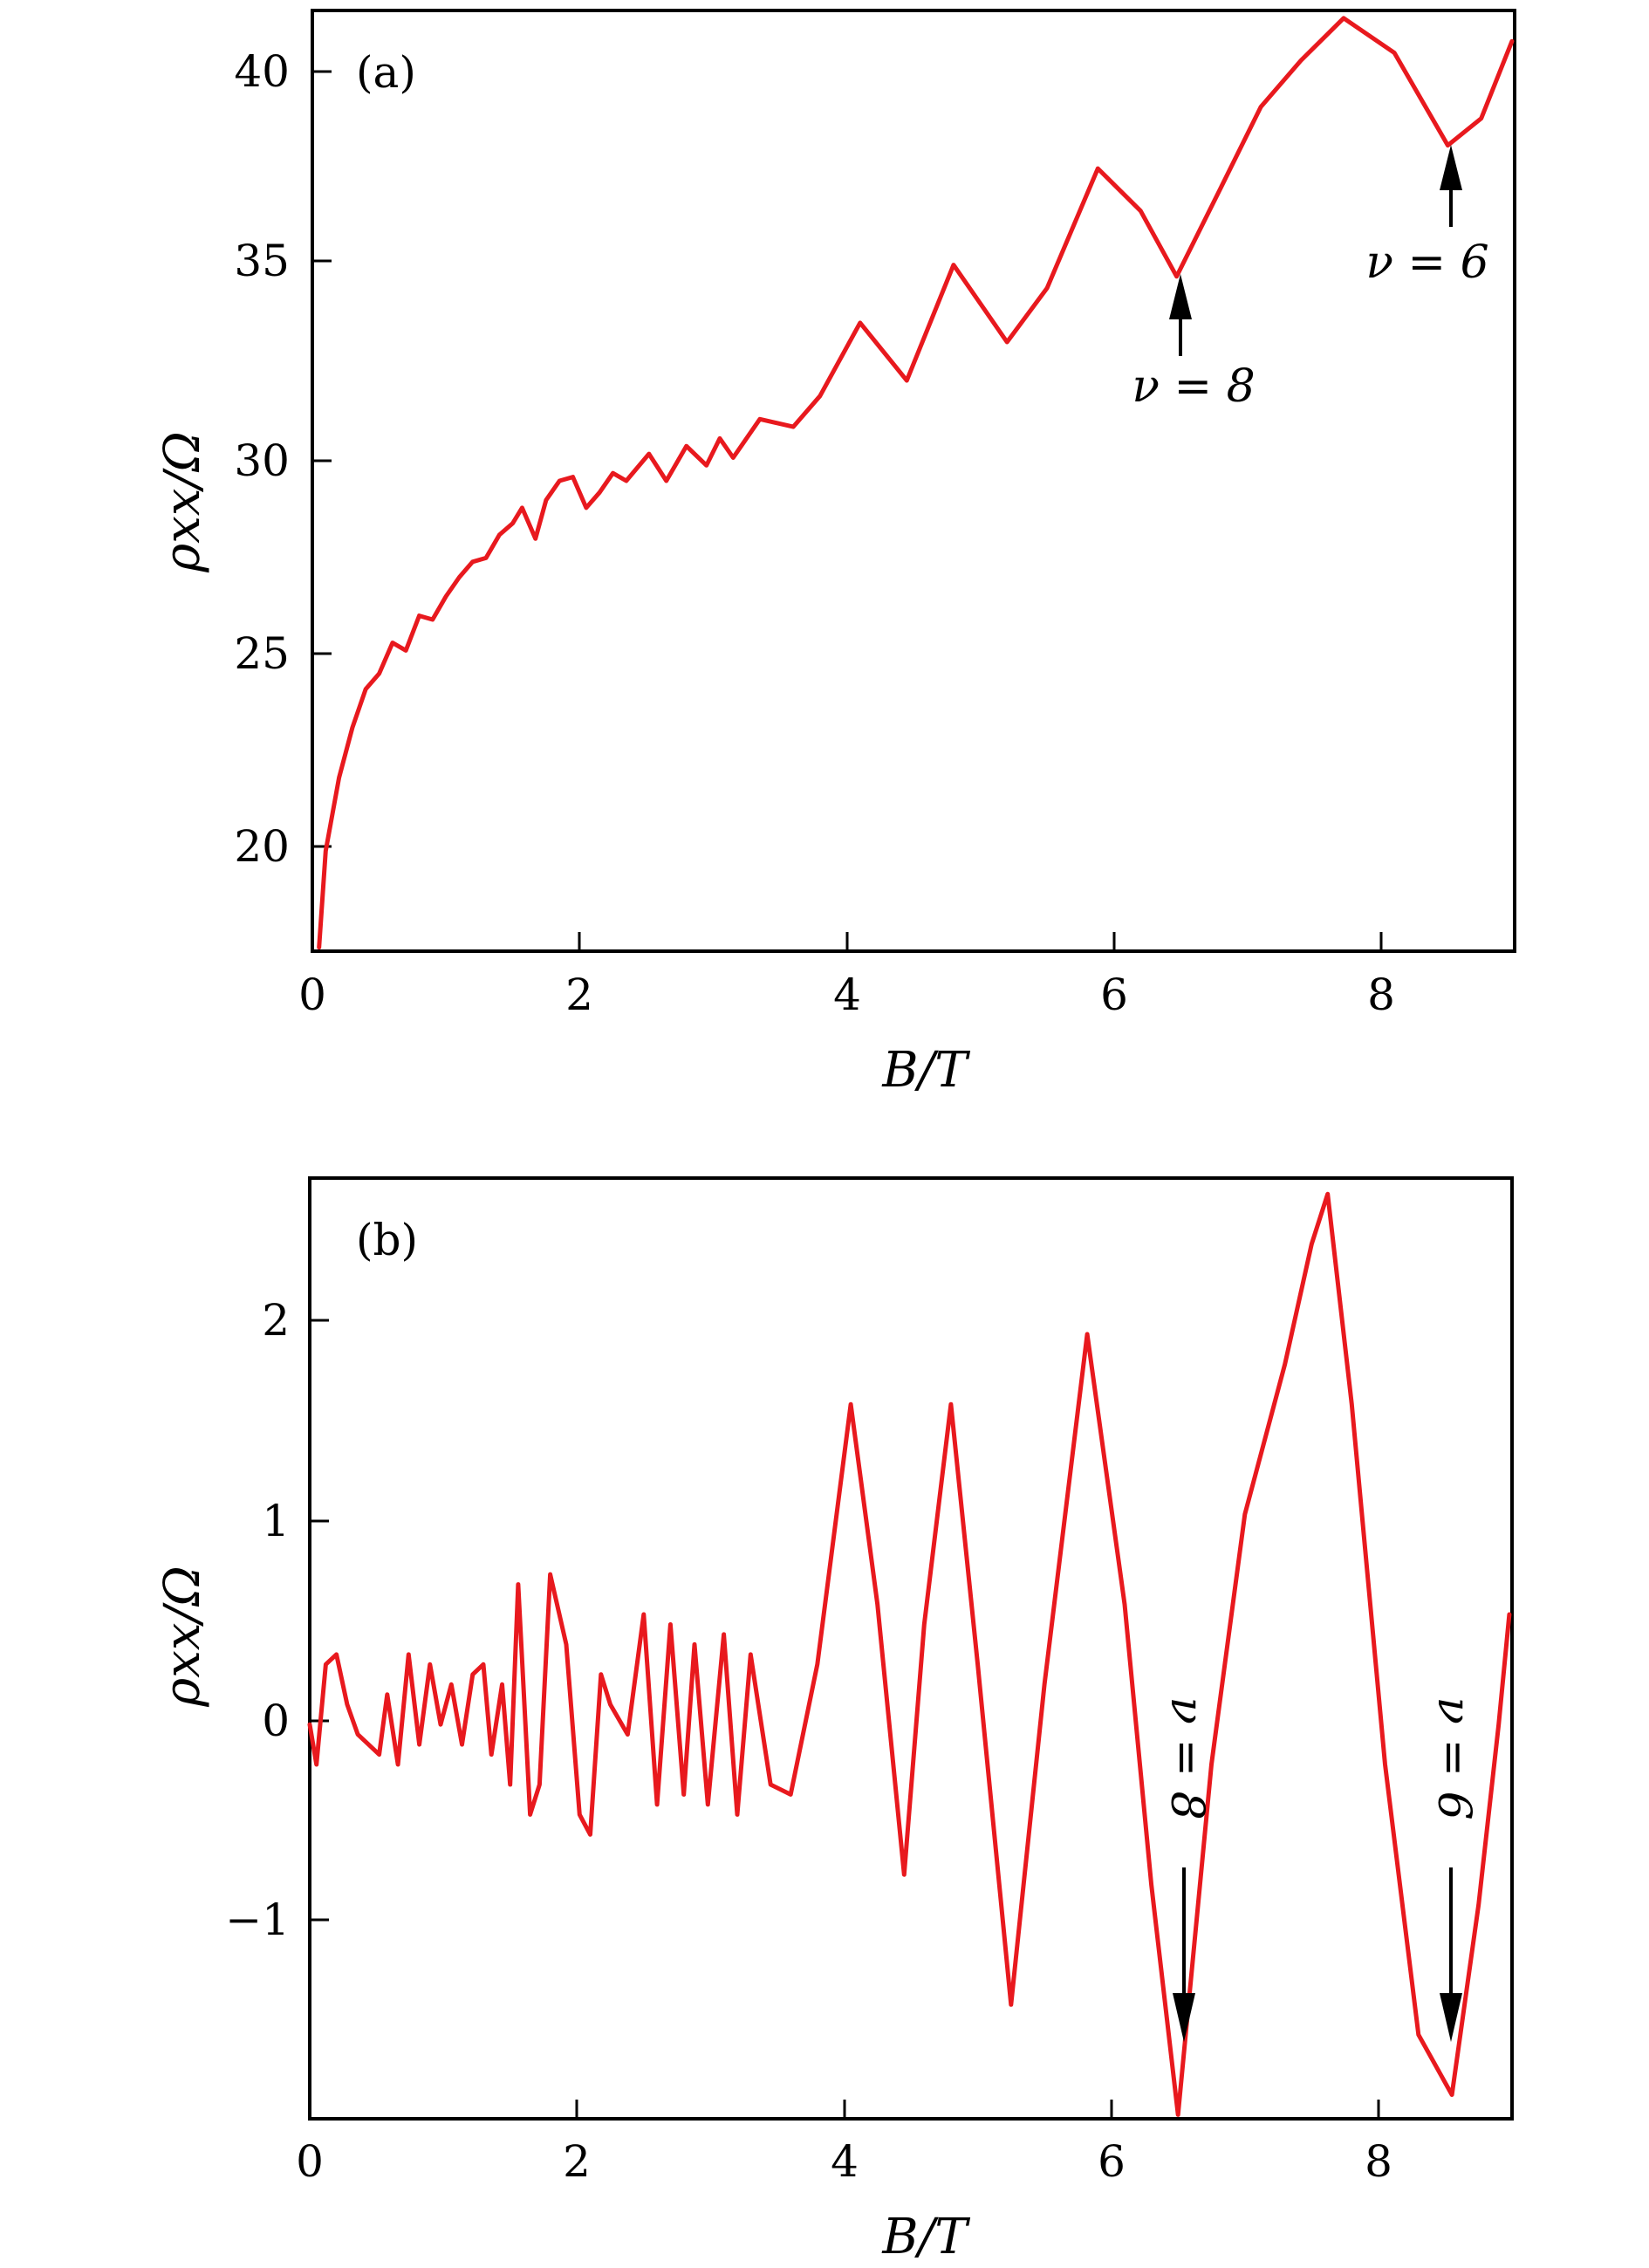 This screenshot has height=2268, width=1649. What do you see at coordinates (1112, 2161) in the screenshot?
I see `panel-b-x-tick-label: 6` at bounding box center [1112, 2161].